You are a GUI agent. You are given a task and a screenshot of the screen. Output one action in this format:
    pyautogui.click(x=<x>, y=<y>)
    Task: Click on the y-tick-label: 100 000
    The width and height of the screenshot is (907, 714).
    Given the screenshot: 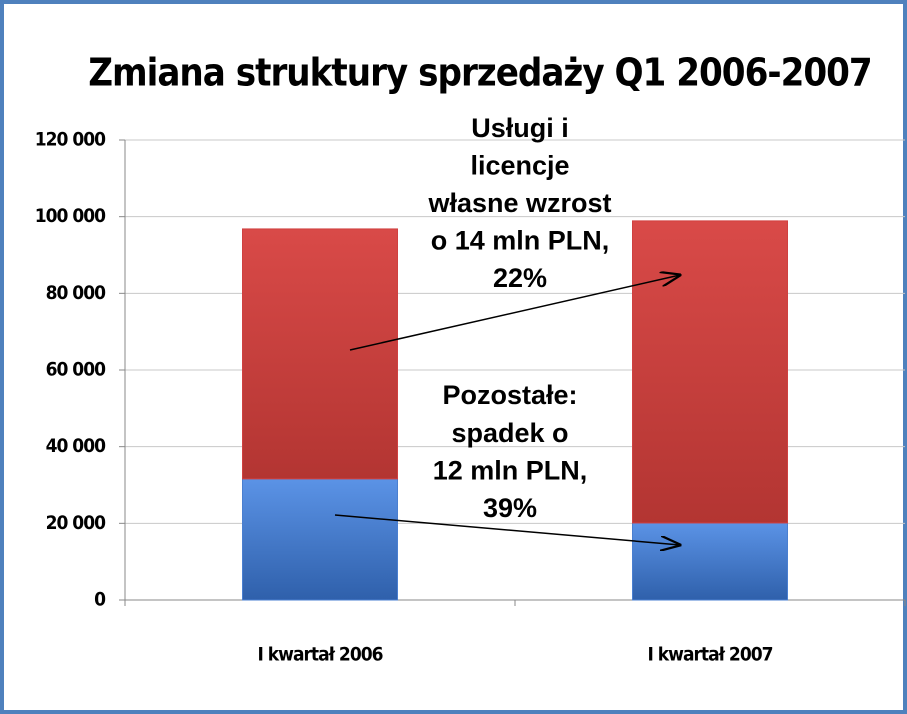 What is the action you would take?
    pyautogui.click(x=70, y=216)
    